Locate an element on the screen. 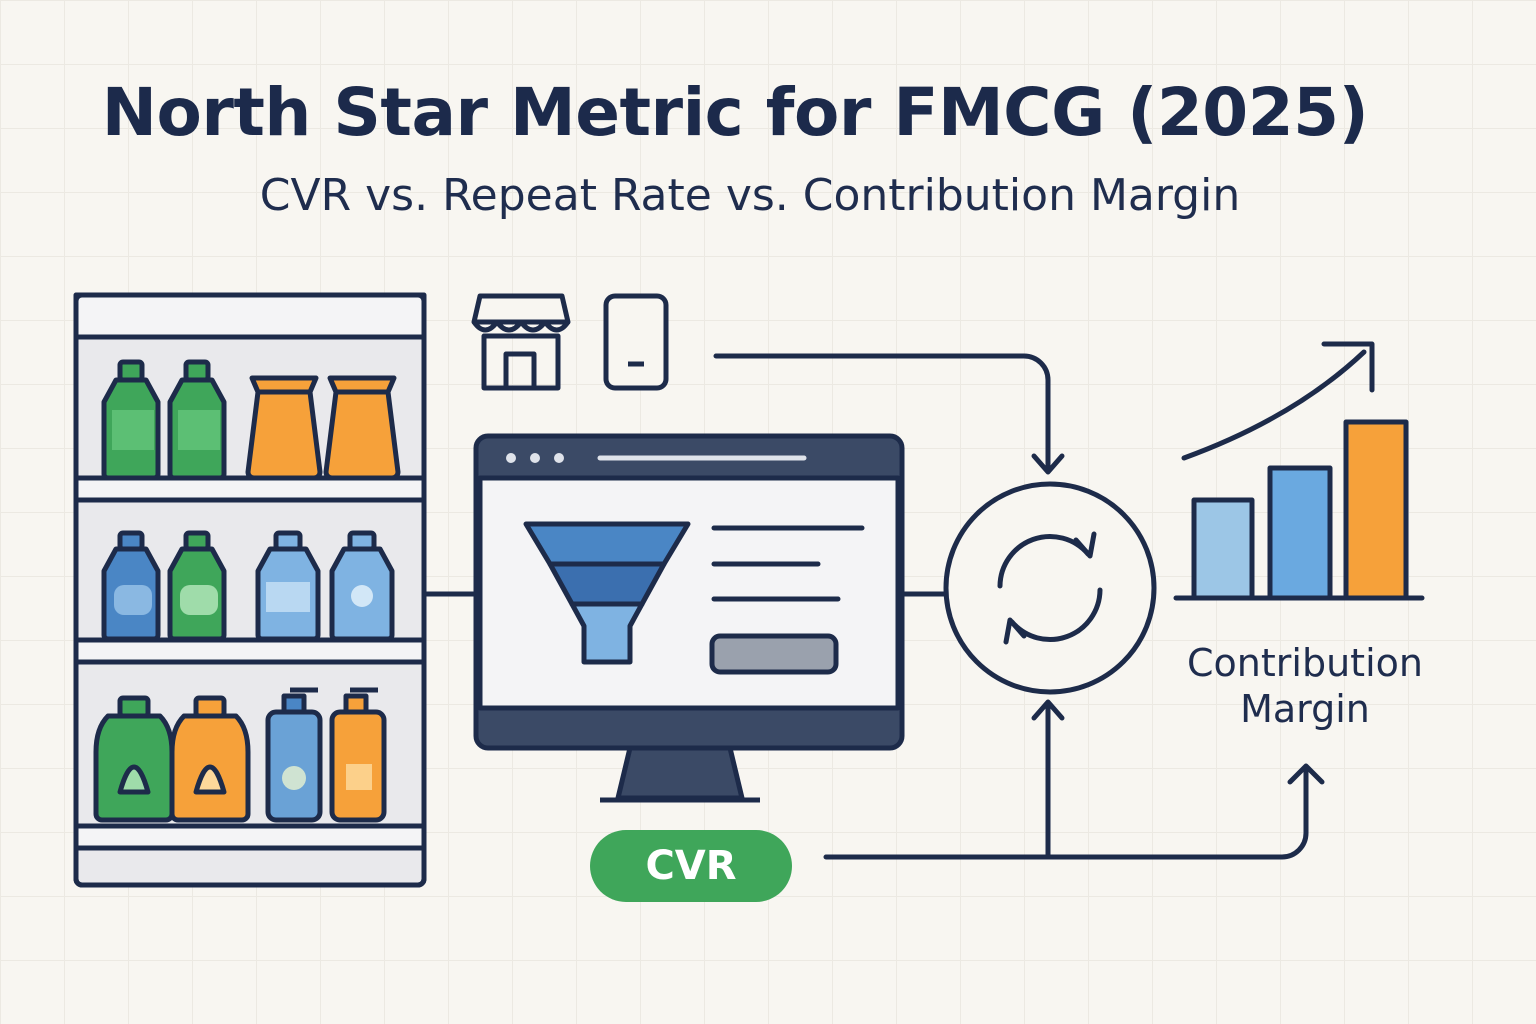 This screenshot has width=1536, height=1024. contribution-margin-line1: Contribution is located at coordinates (1305, 663).